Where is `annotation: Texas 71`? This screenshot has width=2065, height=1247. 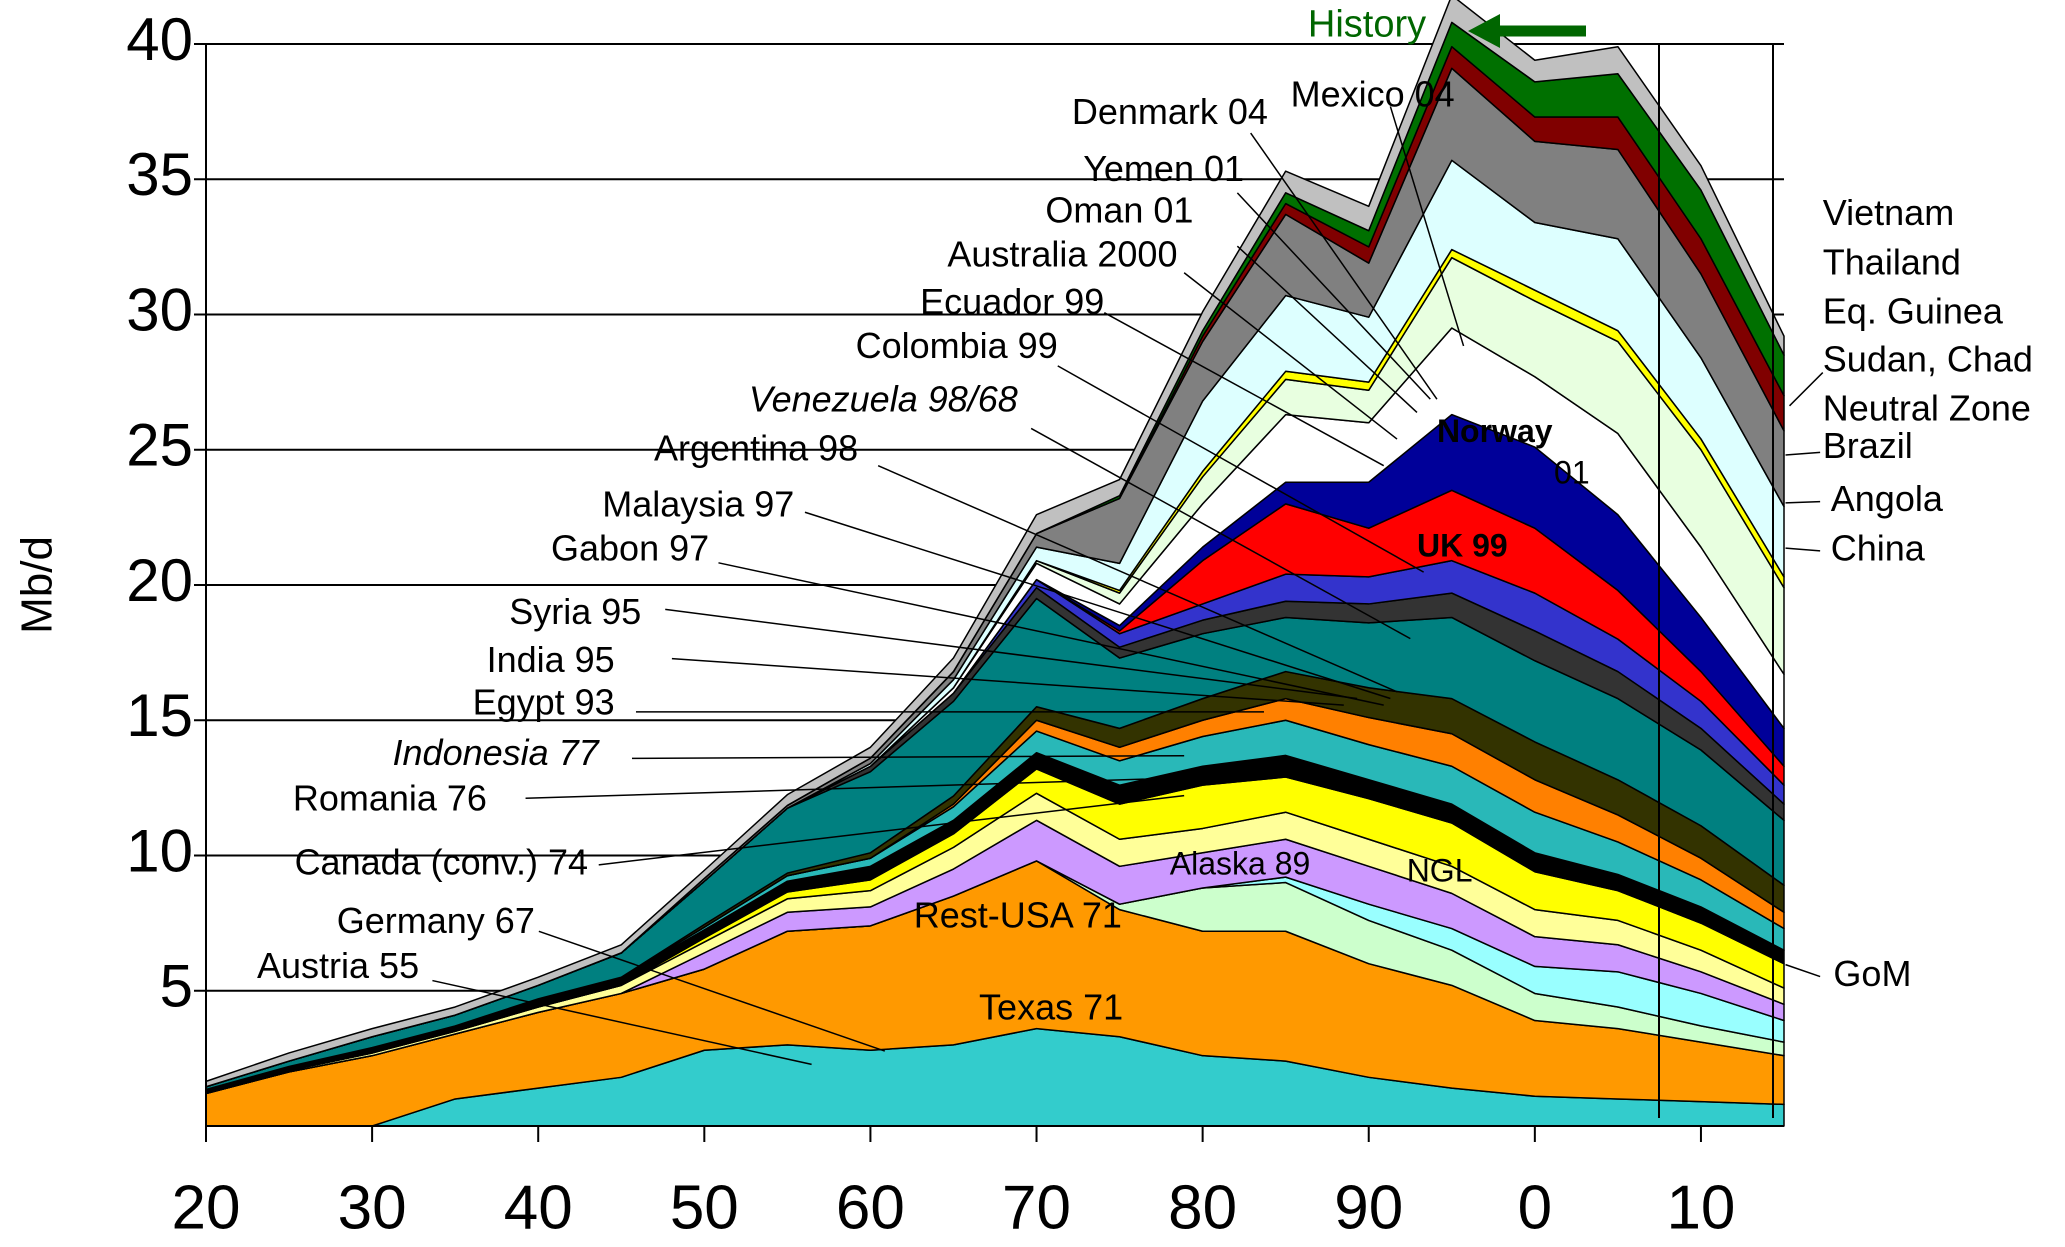
annotation: Texas 71 is located at coordinates (1051, 1006).